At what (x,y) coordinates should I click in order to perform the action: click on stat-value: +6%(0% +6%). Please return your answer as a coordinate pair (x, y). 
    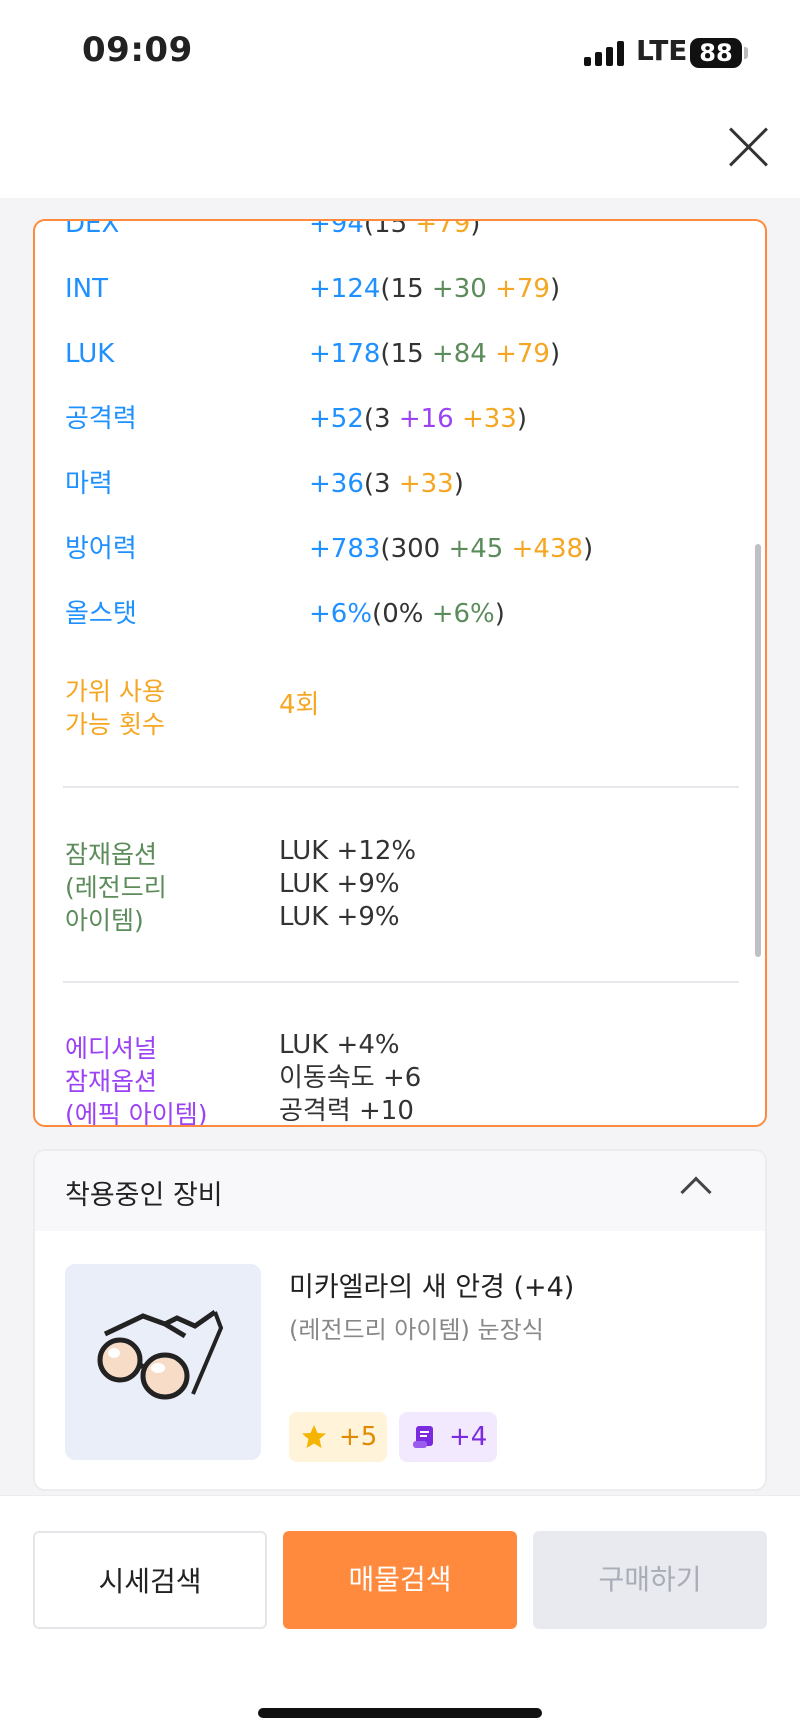
    Looking at the image, I should click on (407, 614).